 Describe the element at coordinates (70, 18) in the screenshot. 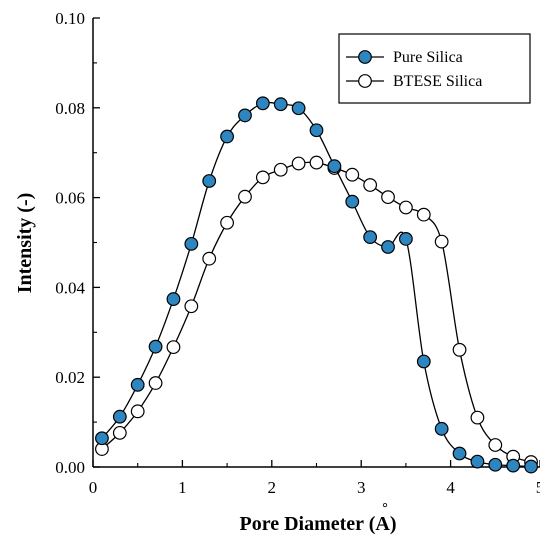

I see `y-tick-label: 0.10` at that location.